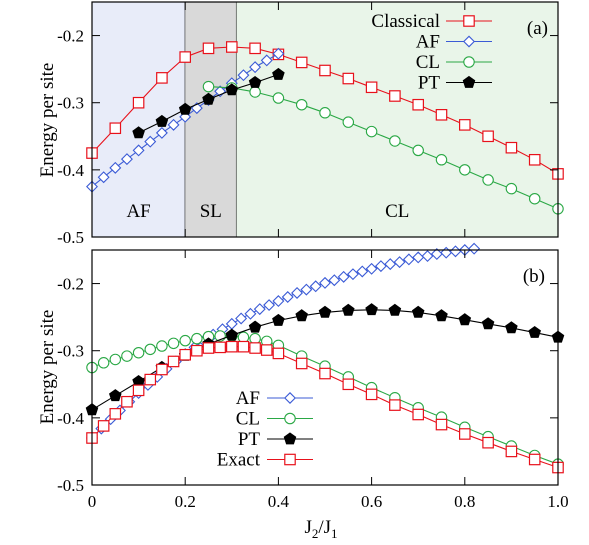 Image resolution: width=589 pixels, height=545 pixels. I want to click on series-pt, so click(208, 103).